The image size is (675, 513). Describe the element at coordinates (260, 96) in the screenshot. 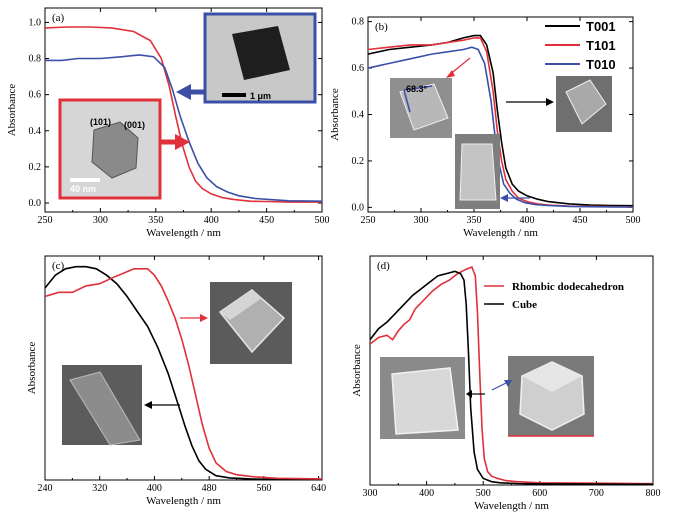

I see `scale-label: 1 μm` at that location.